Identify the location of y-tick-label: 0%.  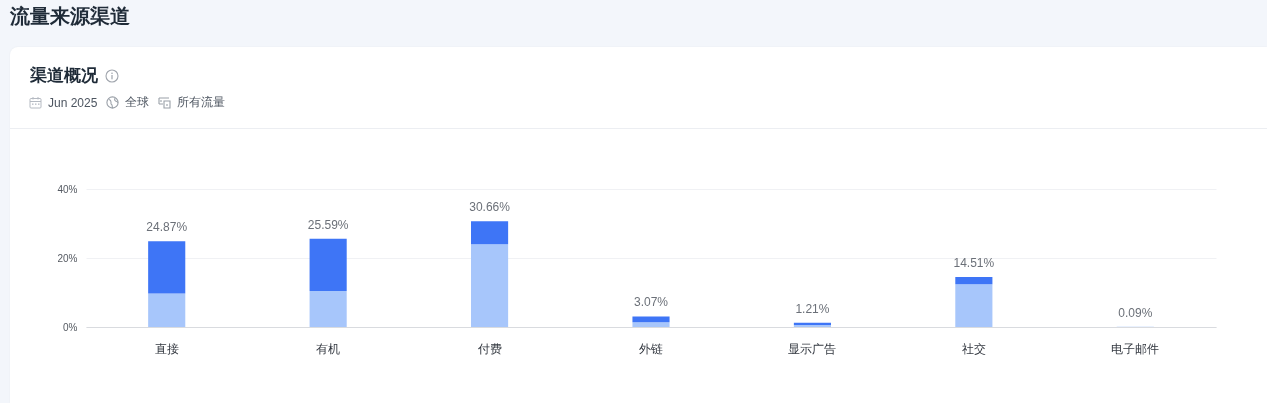
(70, 327).